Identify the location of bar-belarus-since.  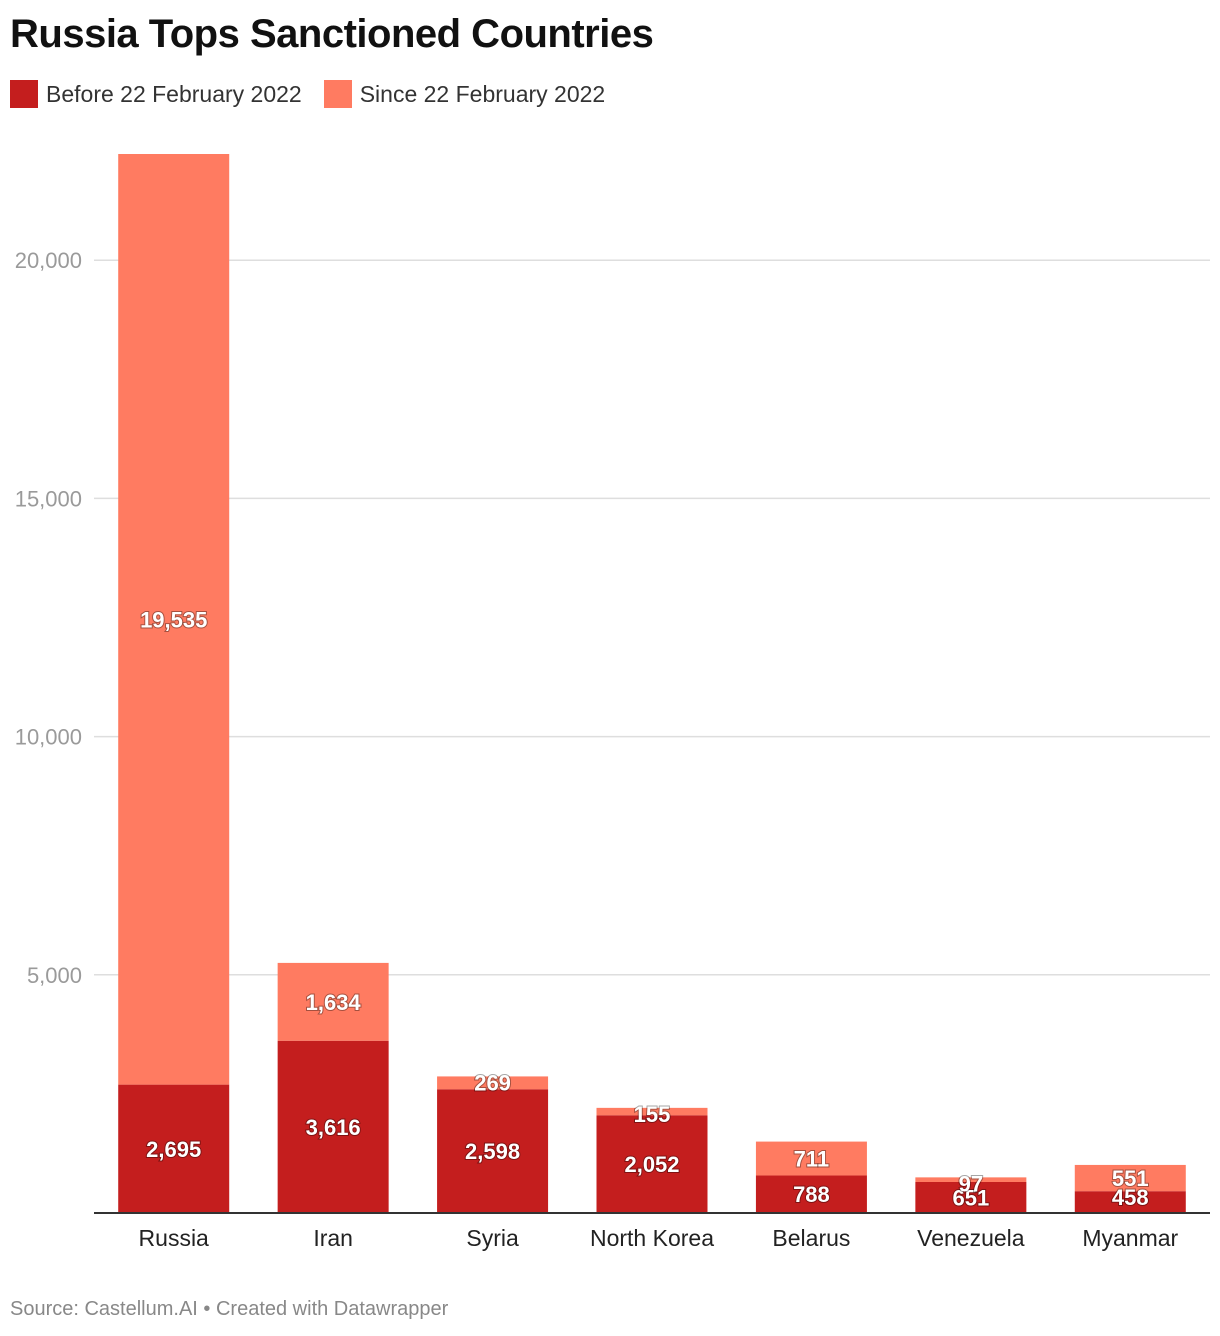
(811, 1158).